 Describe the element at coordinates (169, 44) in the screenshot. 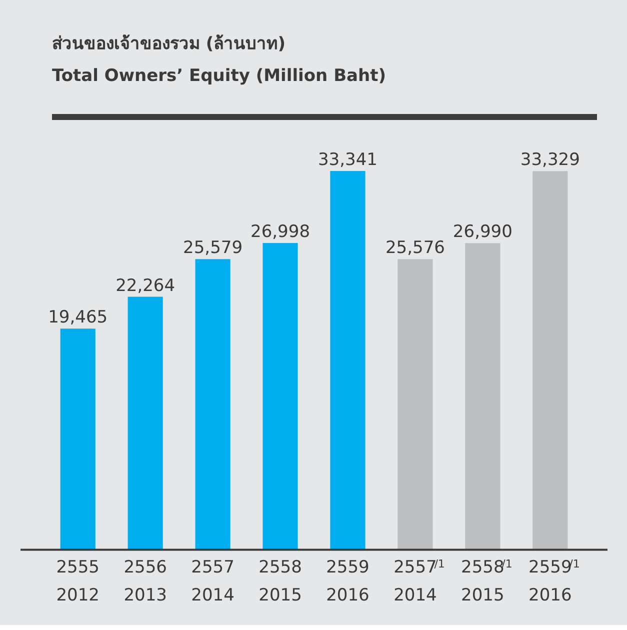

I see `chart-title: ส่วนของเจ้าของรวม (ล้านบาท)` at that location.